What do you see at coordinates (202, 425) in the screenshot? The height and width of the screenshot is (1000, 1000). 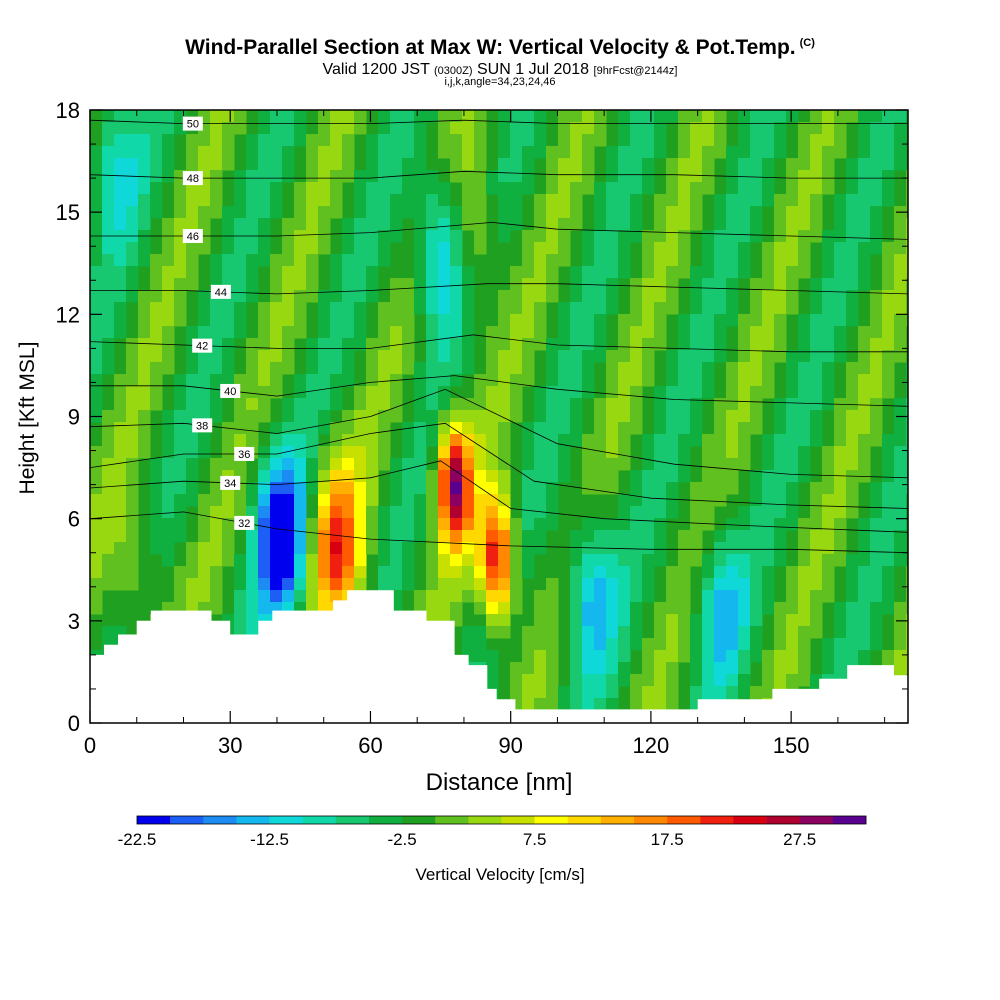 I see `contour-label: 38` at bounding box center [202, 425].